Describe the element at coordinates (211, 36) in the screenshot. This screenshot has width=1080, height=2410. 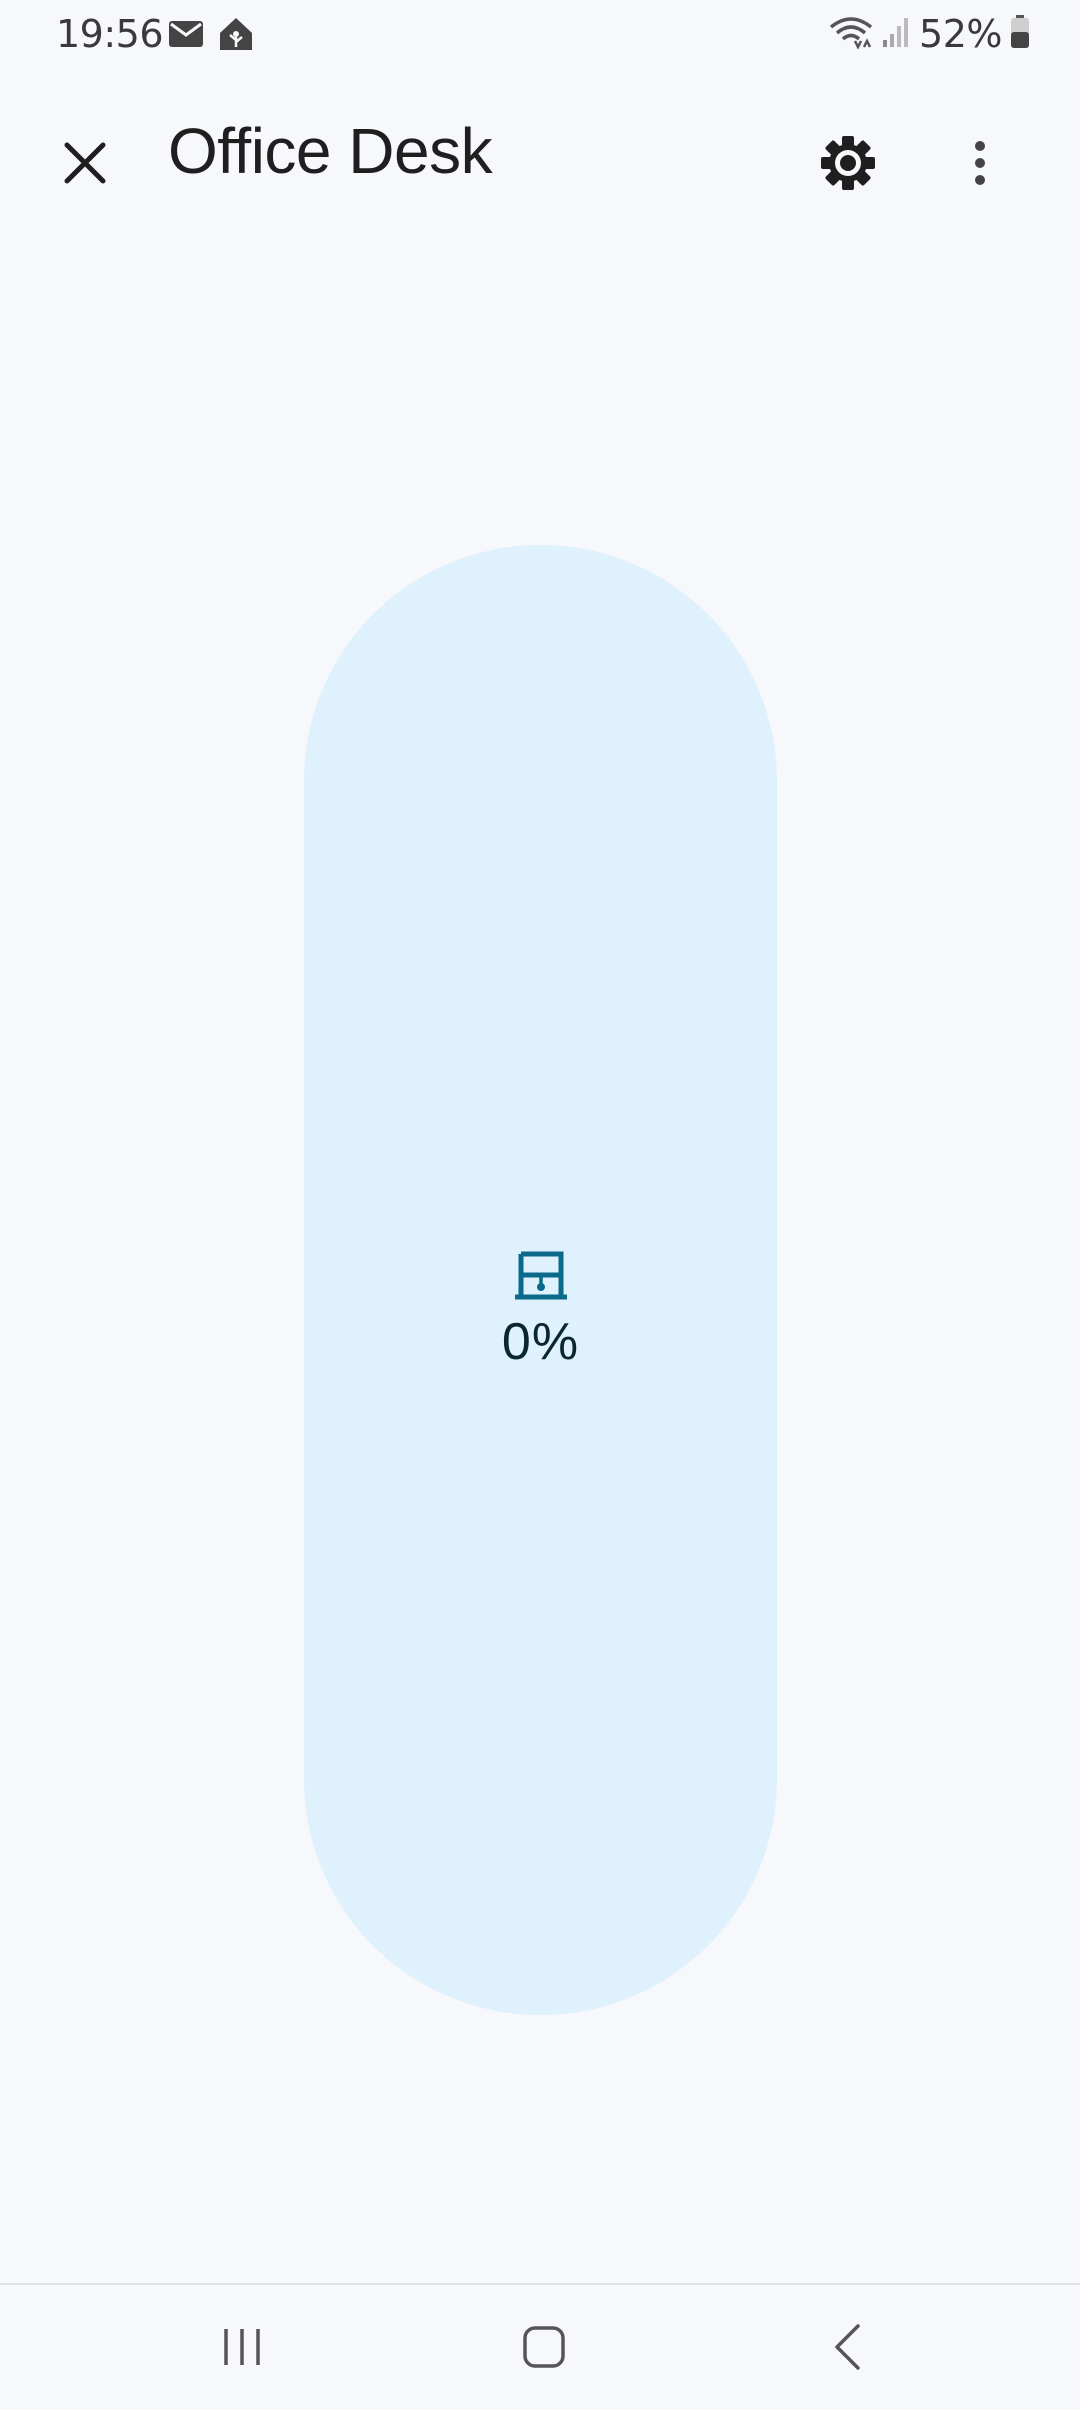
I see `notification-icons` at that location.